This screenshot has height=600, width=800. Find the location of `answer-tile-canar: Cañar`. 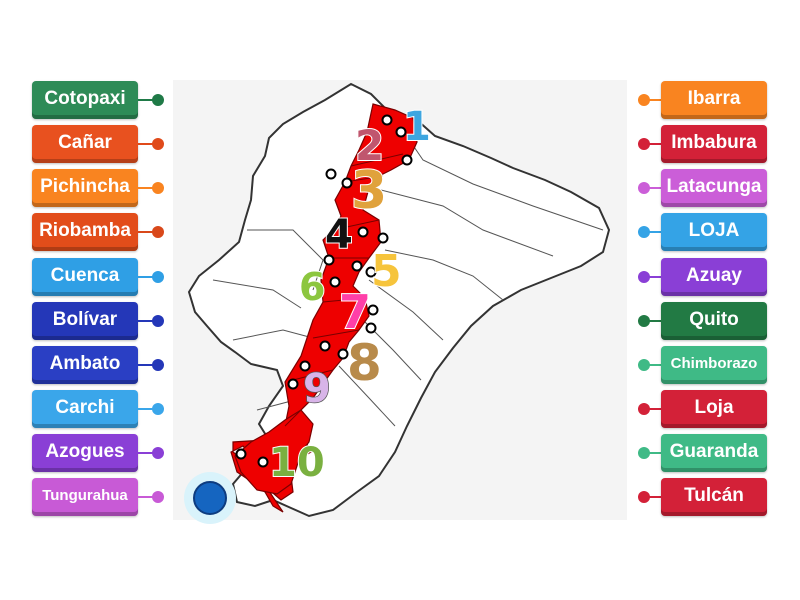

answer-tile-canar: Cañar is located at coordinates (85, 144).